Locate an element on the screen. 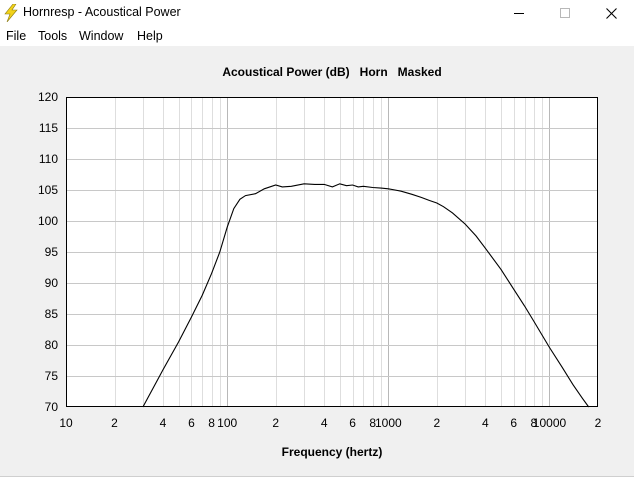  y-tick-label: 115 is located at coordinates (48, 128).